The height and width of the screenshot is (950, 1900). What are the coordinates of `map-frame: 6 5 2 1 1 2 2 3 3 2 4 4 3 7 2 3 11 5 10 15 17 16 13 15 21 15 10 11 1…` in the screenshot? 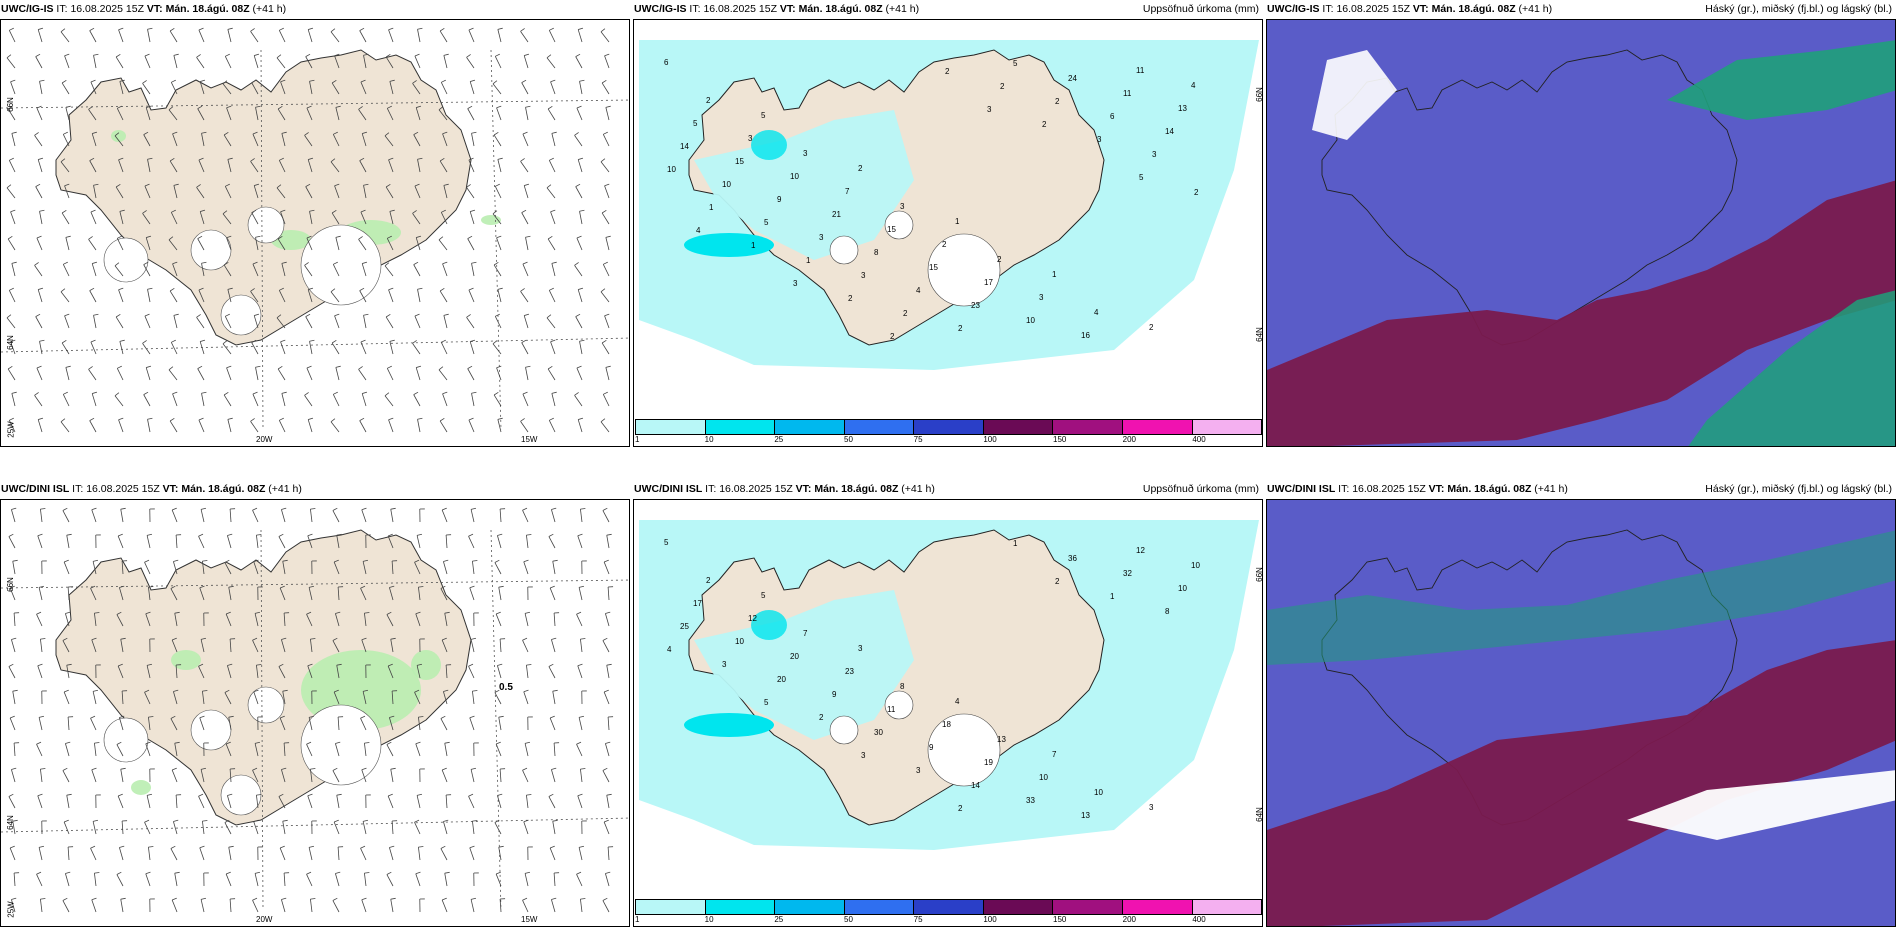 It's located at (948, 233).